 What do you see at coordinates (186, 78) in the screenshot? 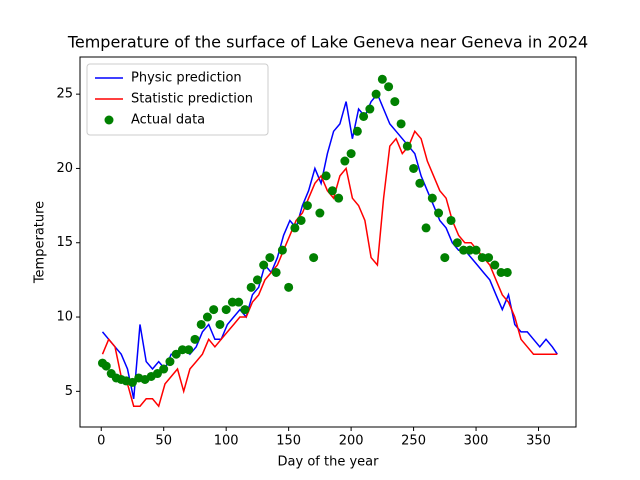
I see `legend-label: Physic prediction` at bounding box center [186, 78].